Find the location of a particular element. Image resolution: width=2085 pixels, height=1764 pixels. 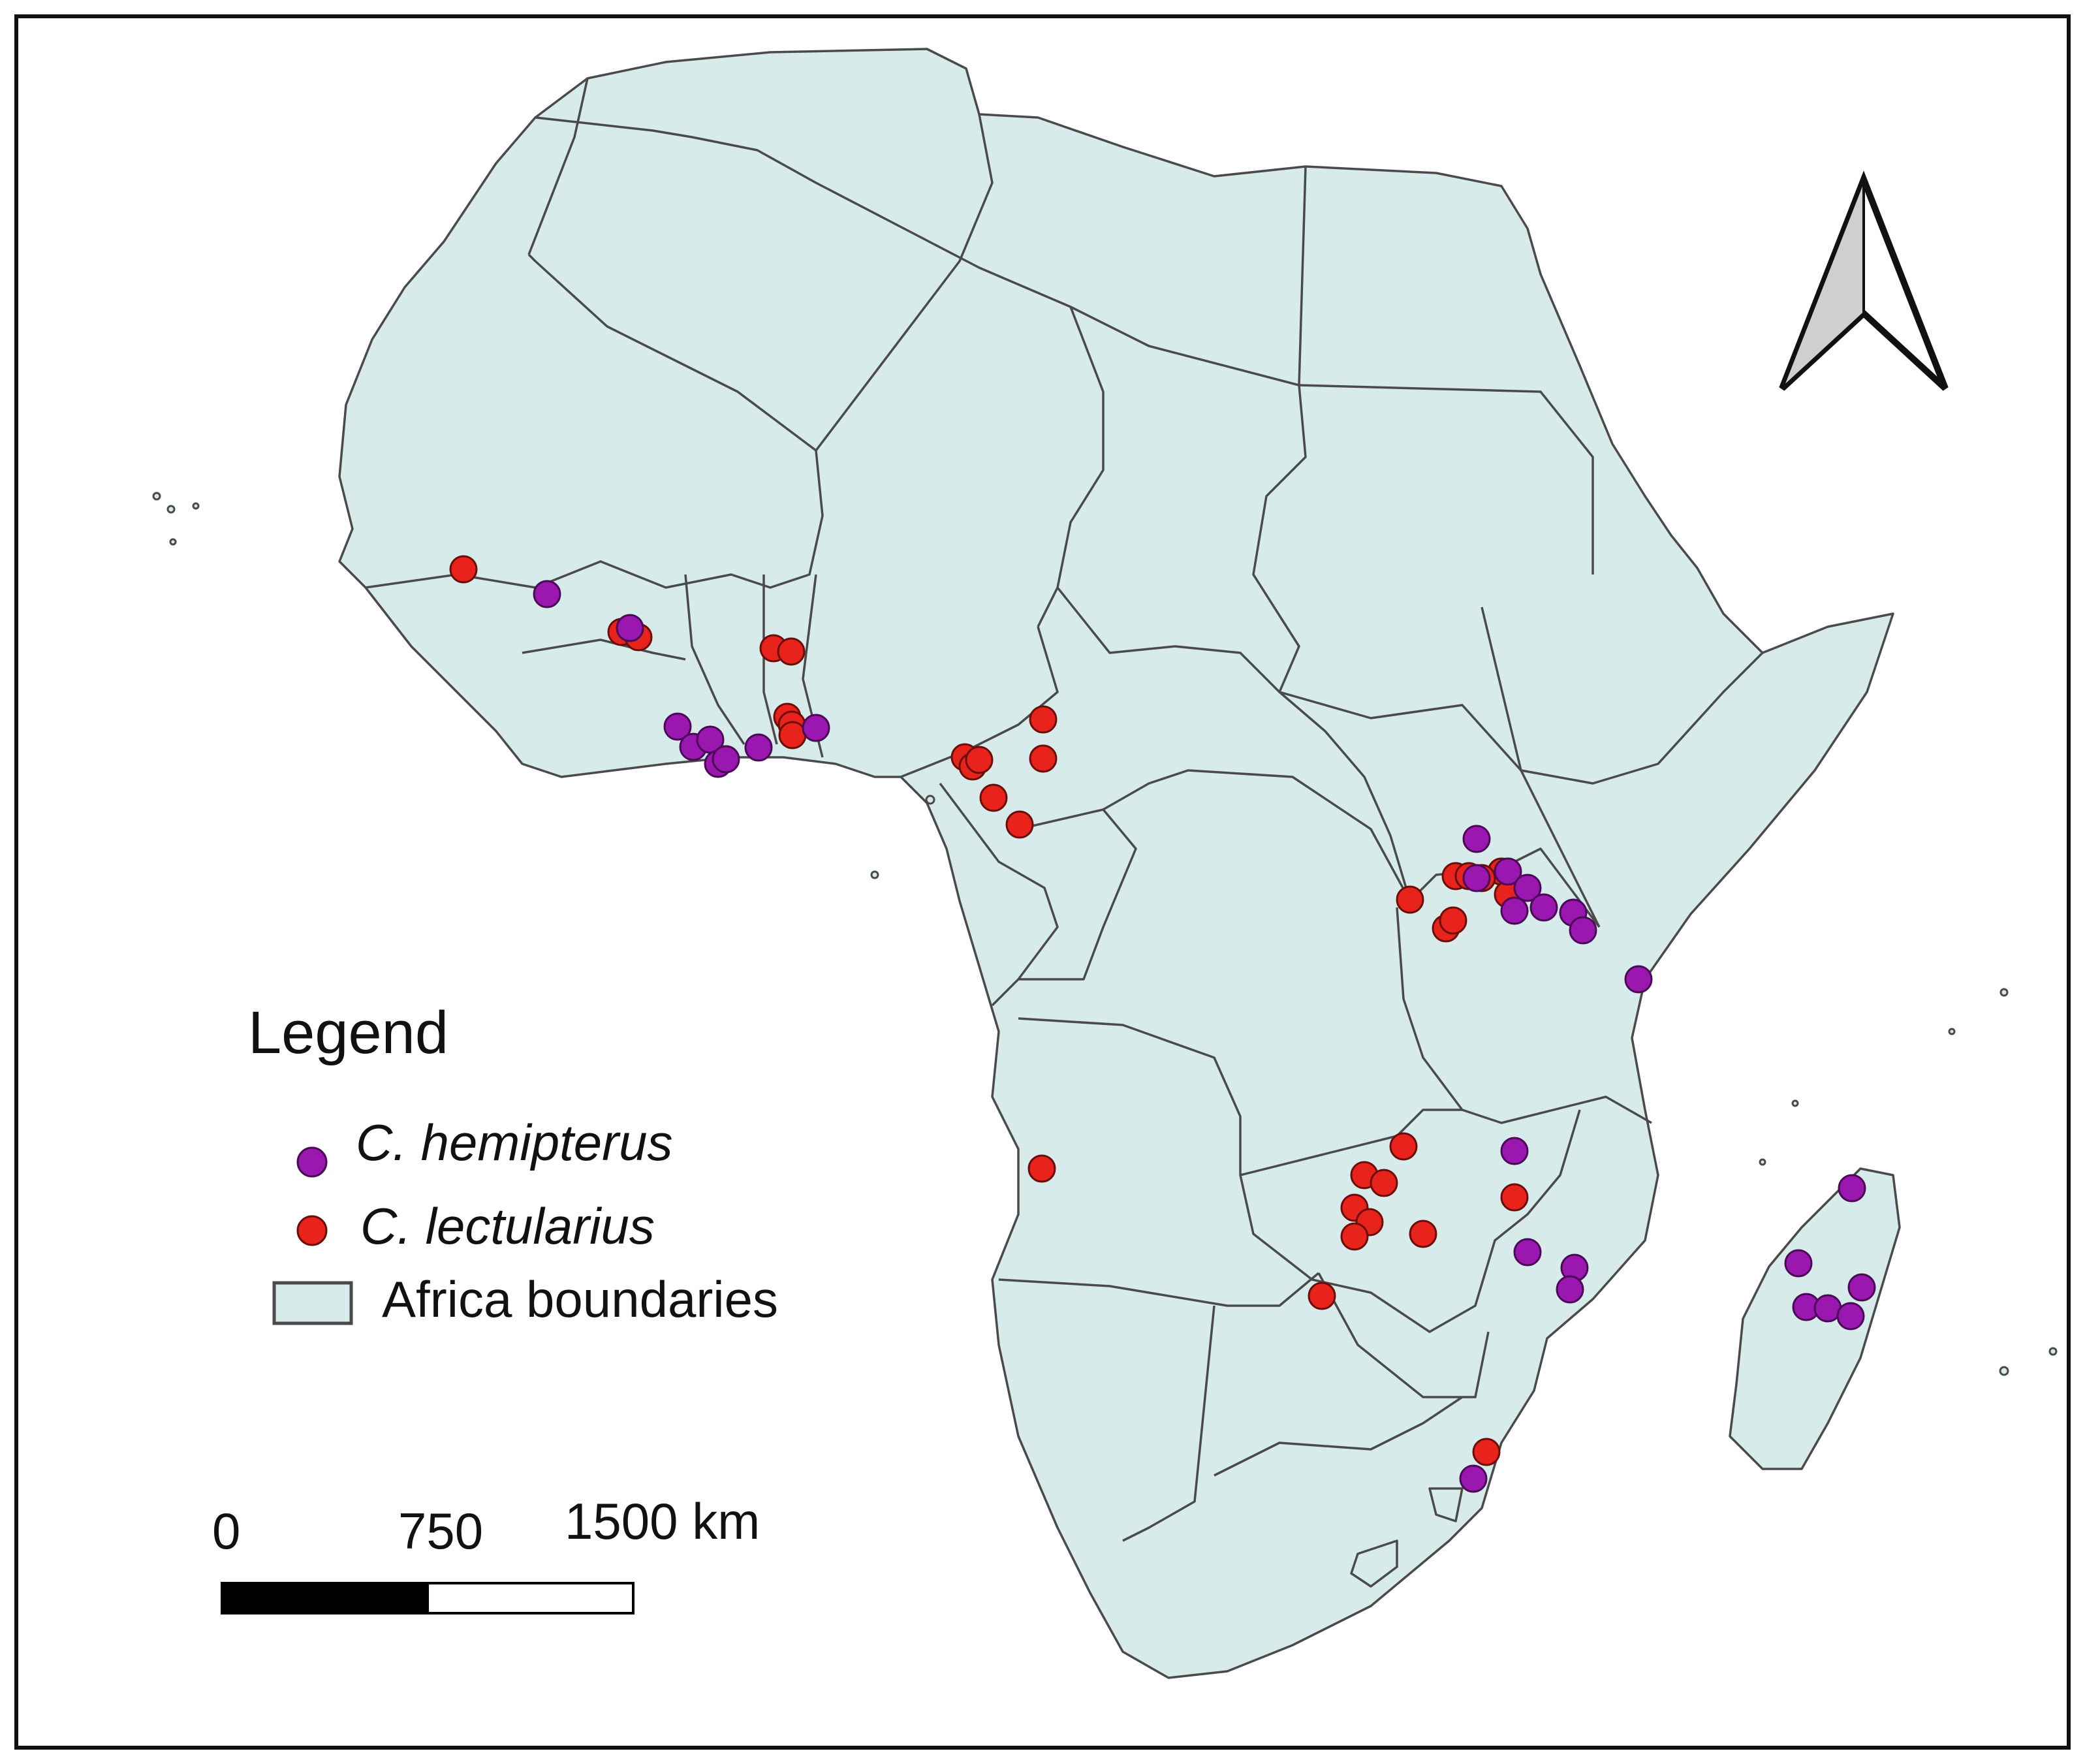

legend-title: Legend is located at coordinates (348, 1033).